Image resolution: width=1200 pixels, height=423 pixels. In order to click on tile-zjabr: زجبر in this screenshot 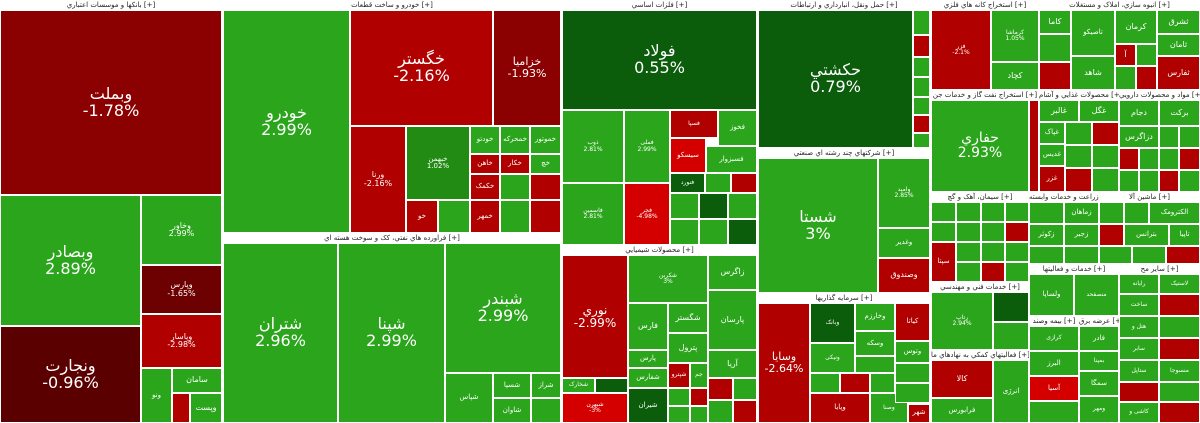, I will do `click(1081, 235)`.